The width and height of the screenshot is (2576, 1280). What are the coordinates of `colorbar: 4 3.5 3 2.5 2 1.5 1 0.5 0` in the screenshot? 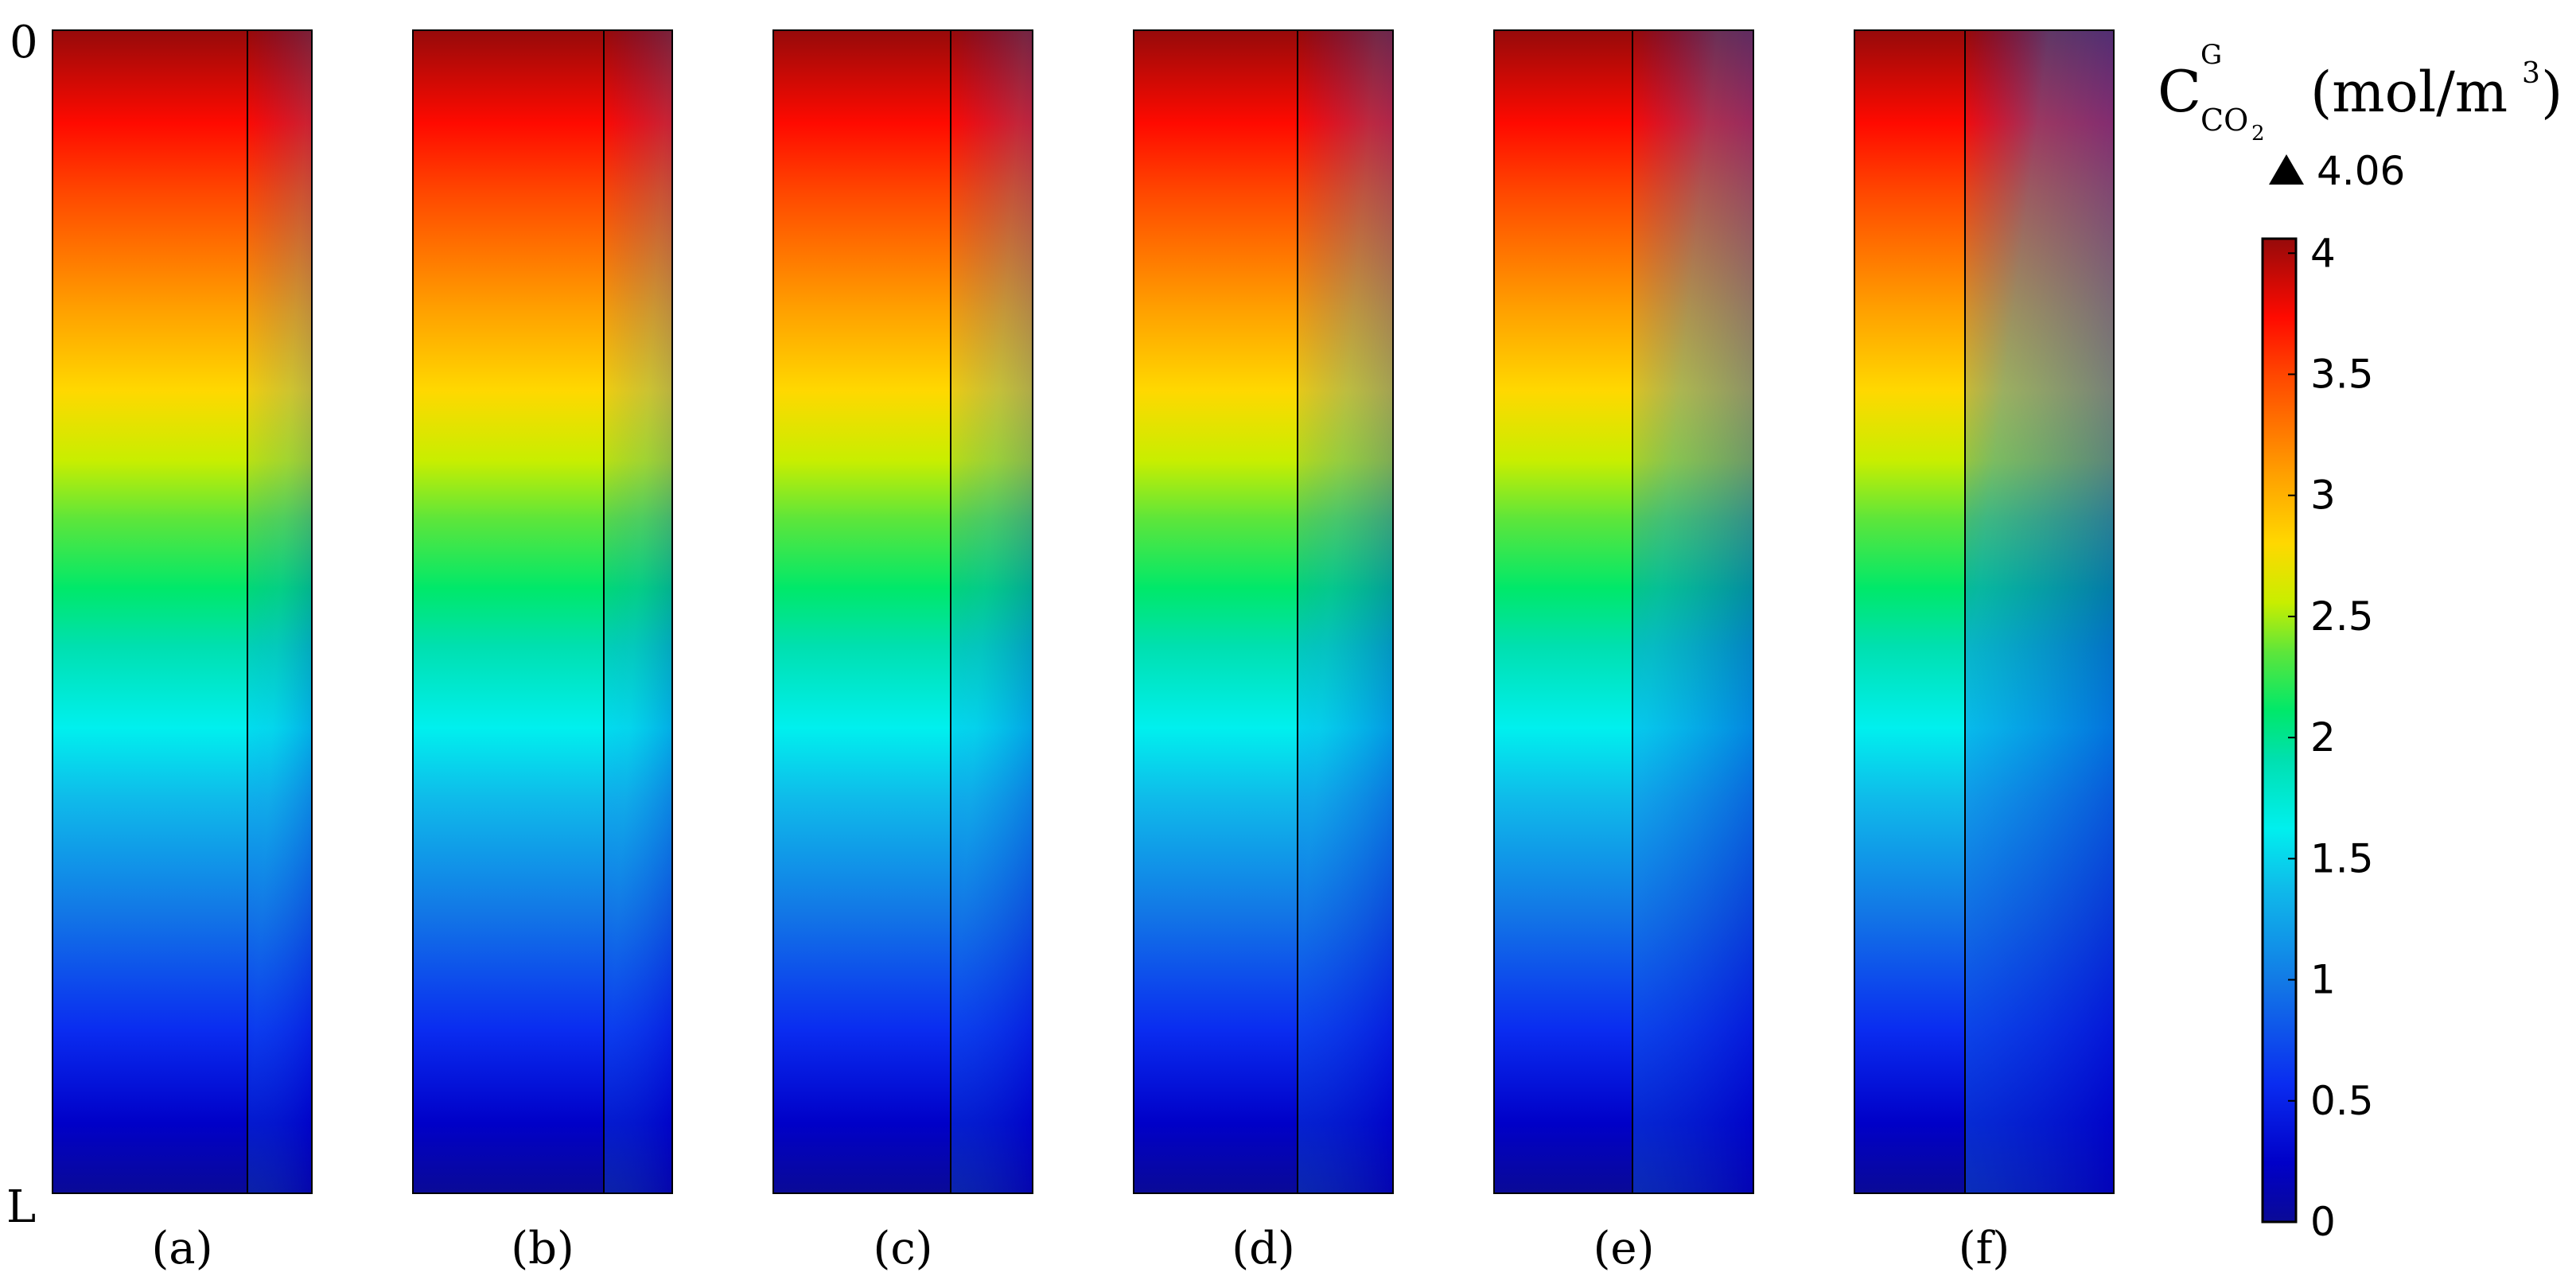 It's located at (2318, 737).